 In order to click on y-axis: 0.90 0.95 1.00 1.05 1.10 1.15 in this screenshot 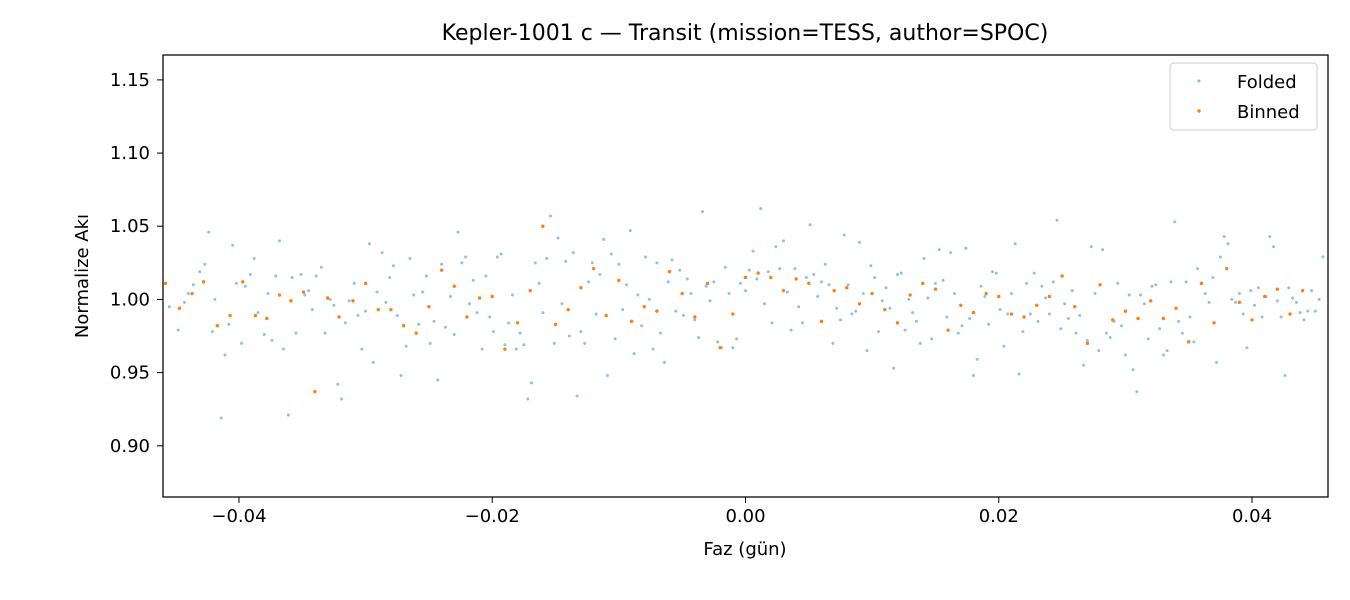, I will do `click(136, 263)`.